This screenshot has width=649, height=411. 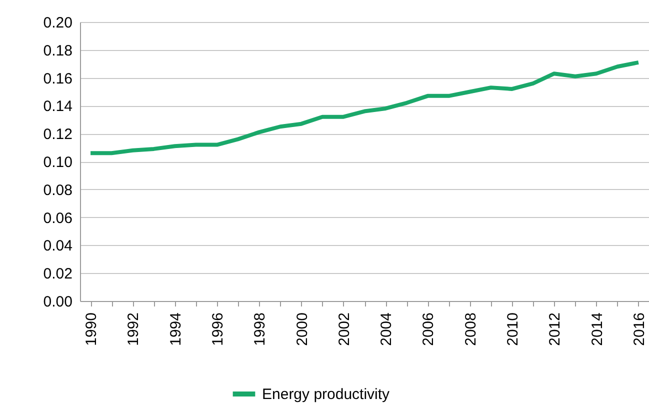 What do you see at coordinates (387, 329) in the screenshot?
I see `x-tick-label: 2004` at bounding box center [387, 329].